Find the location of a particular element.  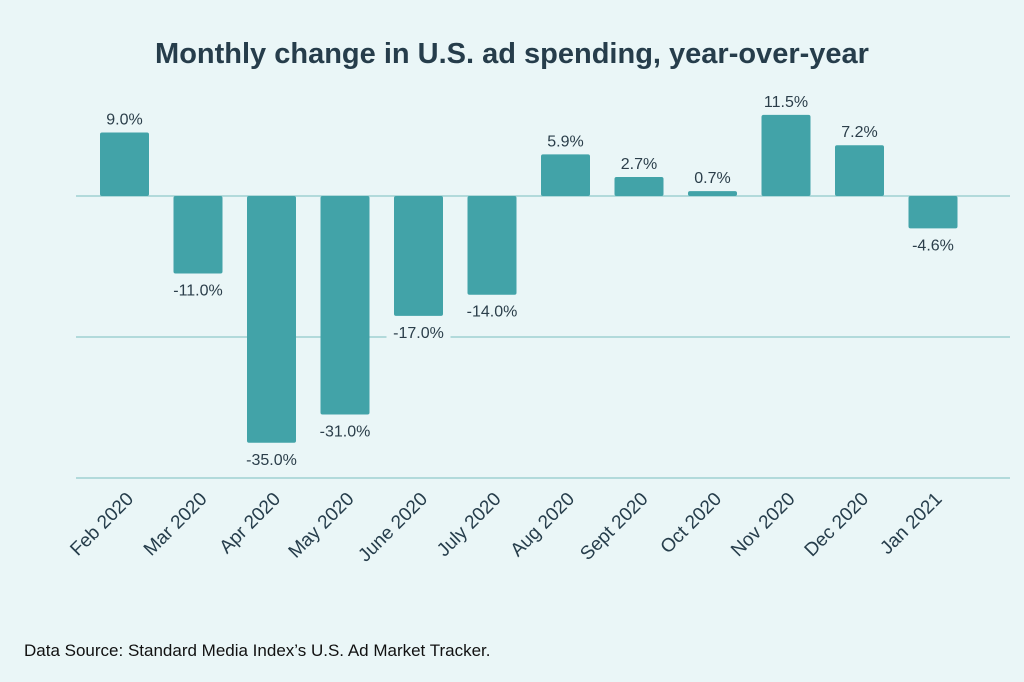

x-tick-label: July 2020 is located at coordinates (469, 525).